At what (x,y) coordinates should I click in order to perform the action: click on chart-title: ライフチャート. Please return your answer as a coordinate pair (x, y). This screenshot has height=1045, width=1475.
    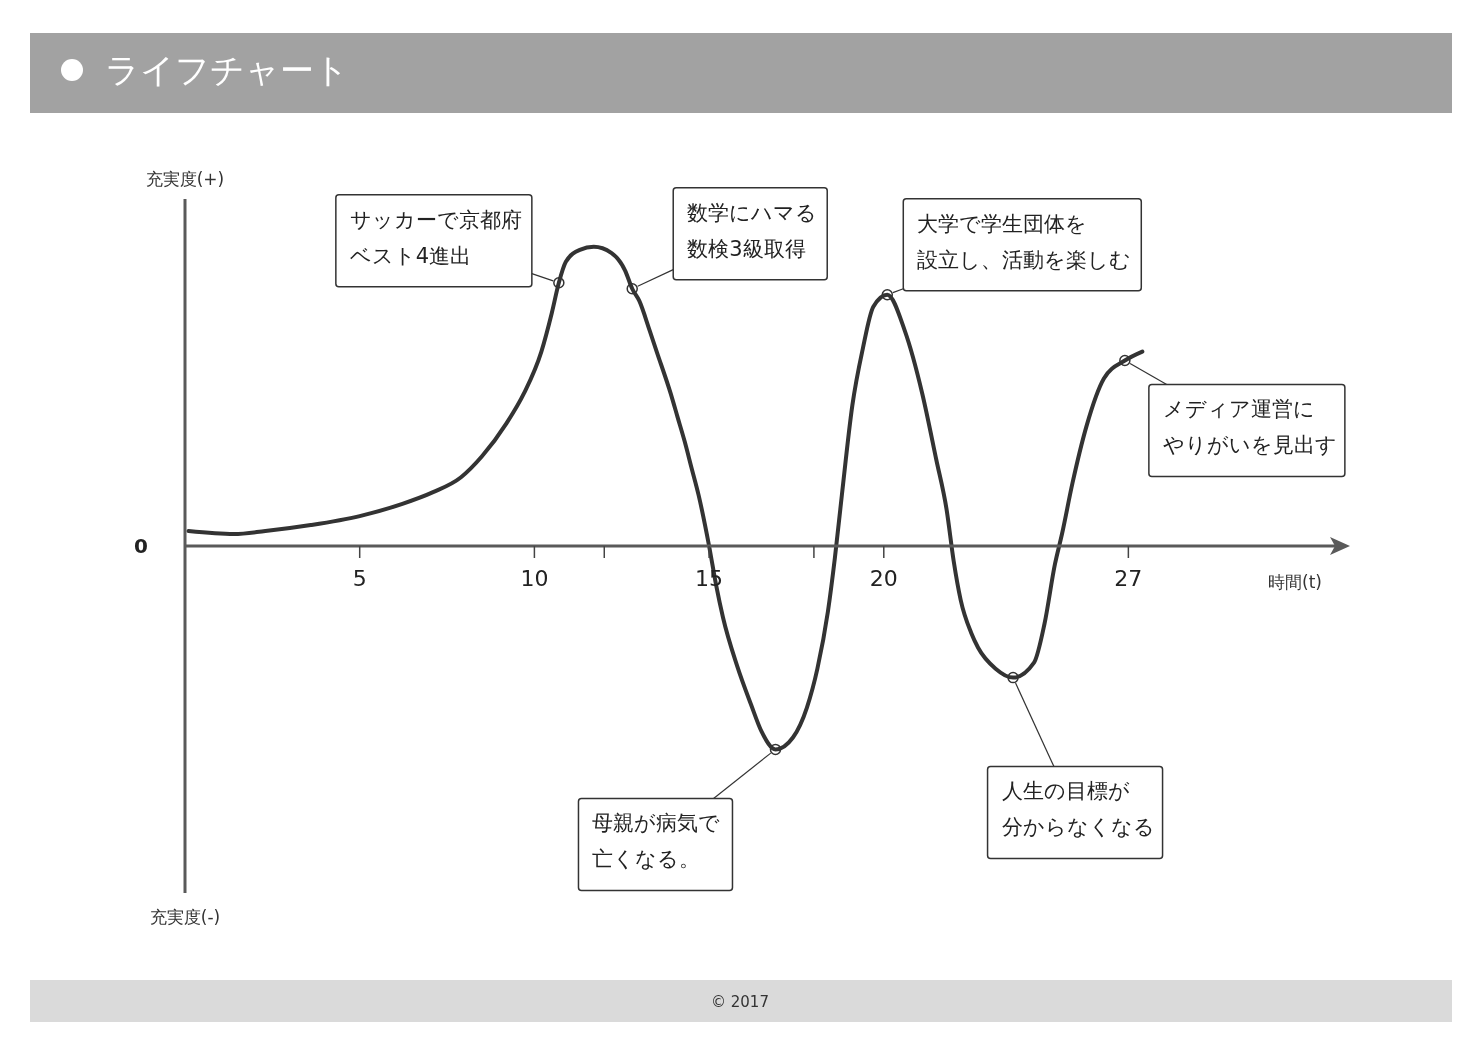
    Looking at the image, I should click on (227, 70).